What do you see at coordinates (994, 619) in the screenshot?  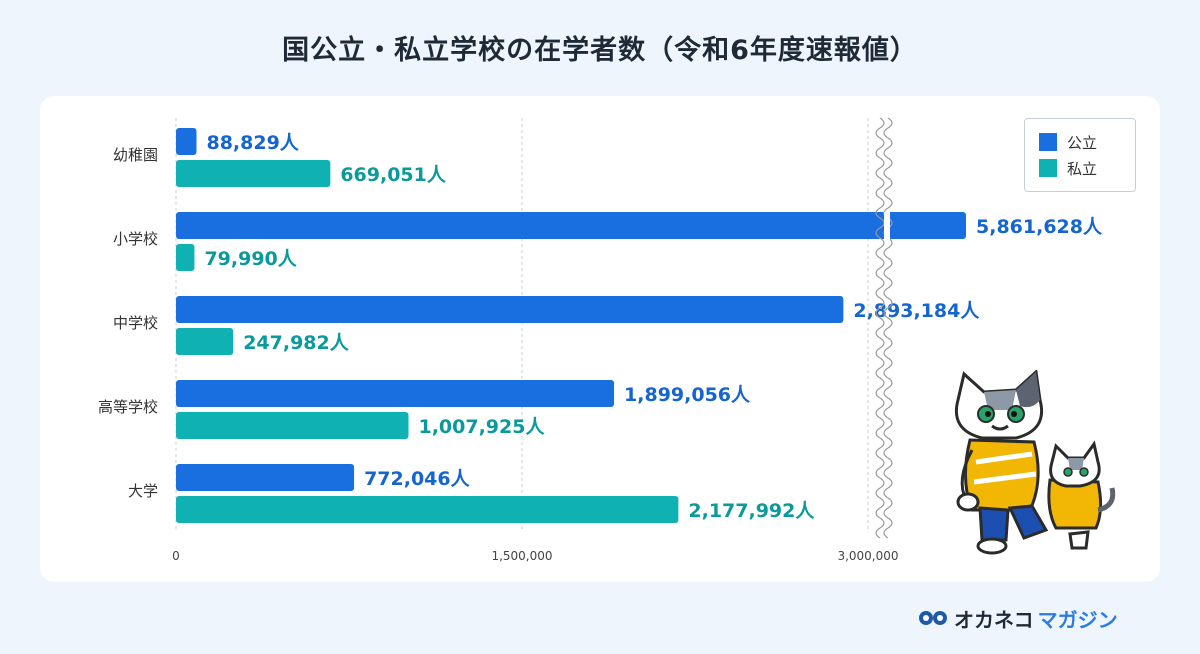 I see `brand-name: オカネコ` at bounding box center [994, 619].